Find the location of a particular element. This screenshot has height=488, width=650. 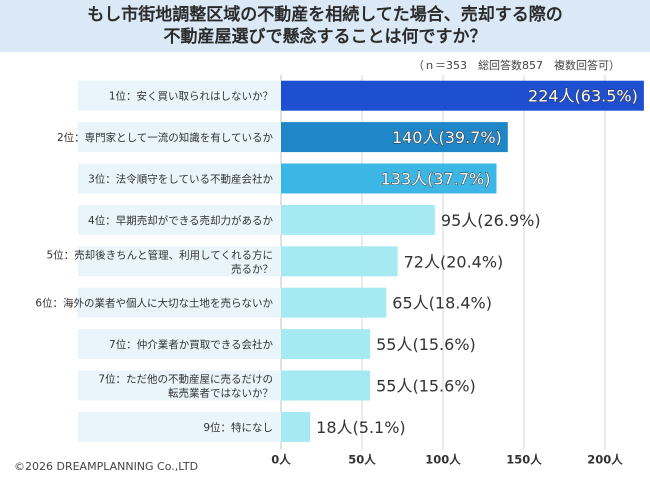

category-label: 6位：海外の業者や個人に大切な土地を売らないか is located at coordinates (154, 303).